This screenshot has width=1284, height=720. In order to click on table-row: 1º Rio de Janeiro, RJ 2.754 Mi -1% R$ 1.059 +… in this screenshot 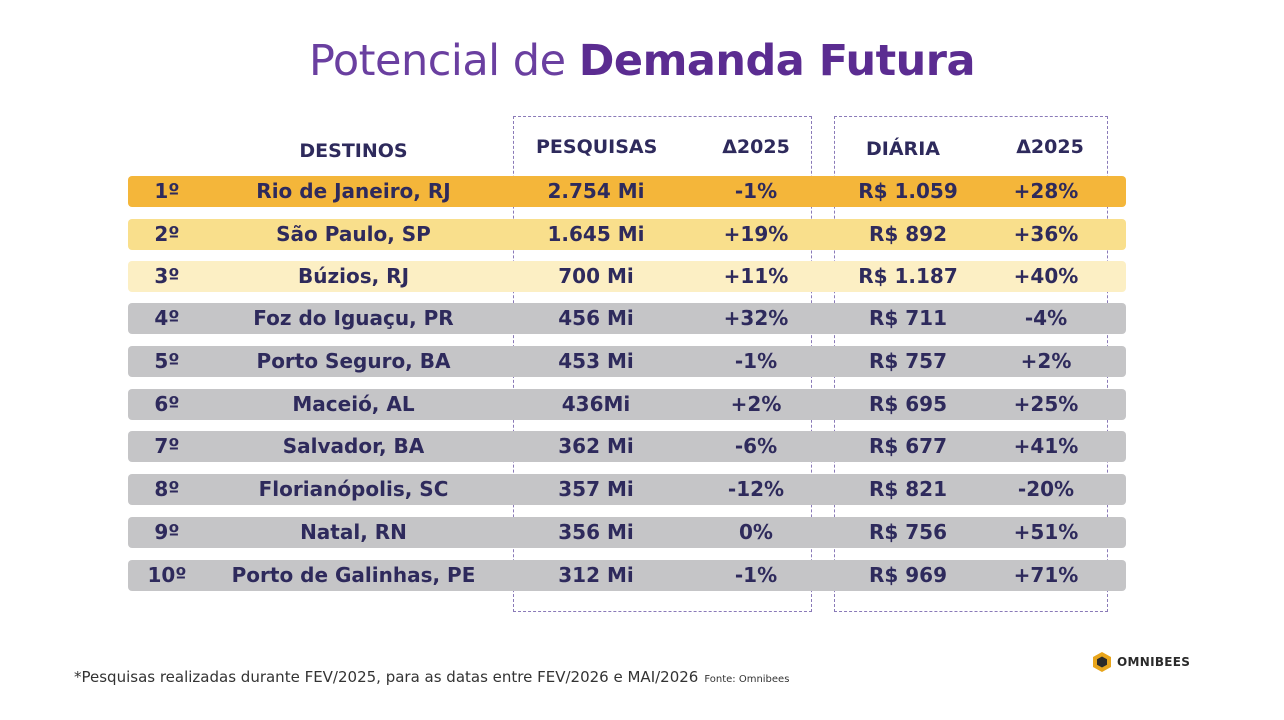, I will do `click(627, 191)`.